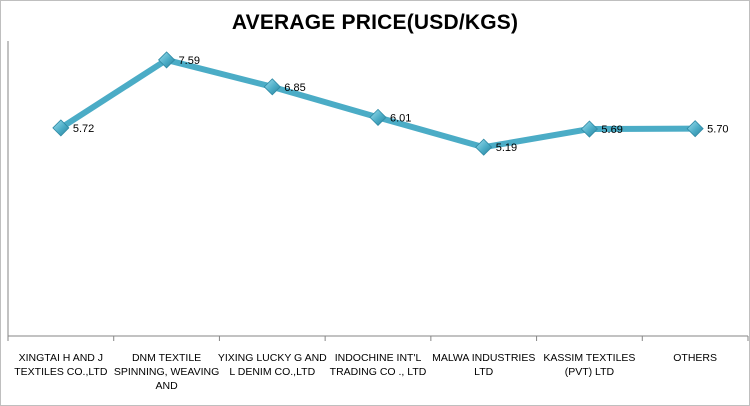 Image resolution: width=750 pixels, height=406 pixels. I want to click on x-tick-label: INDOCHINE INT'L, so click(378, 358).